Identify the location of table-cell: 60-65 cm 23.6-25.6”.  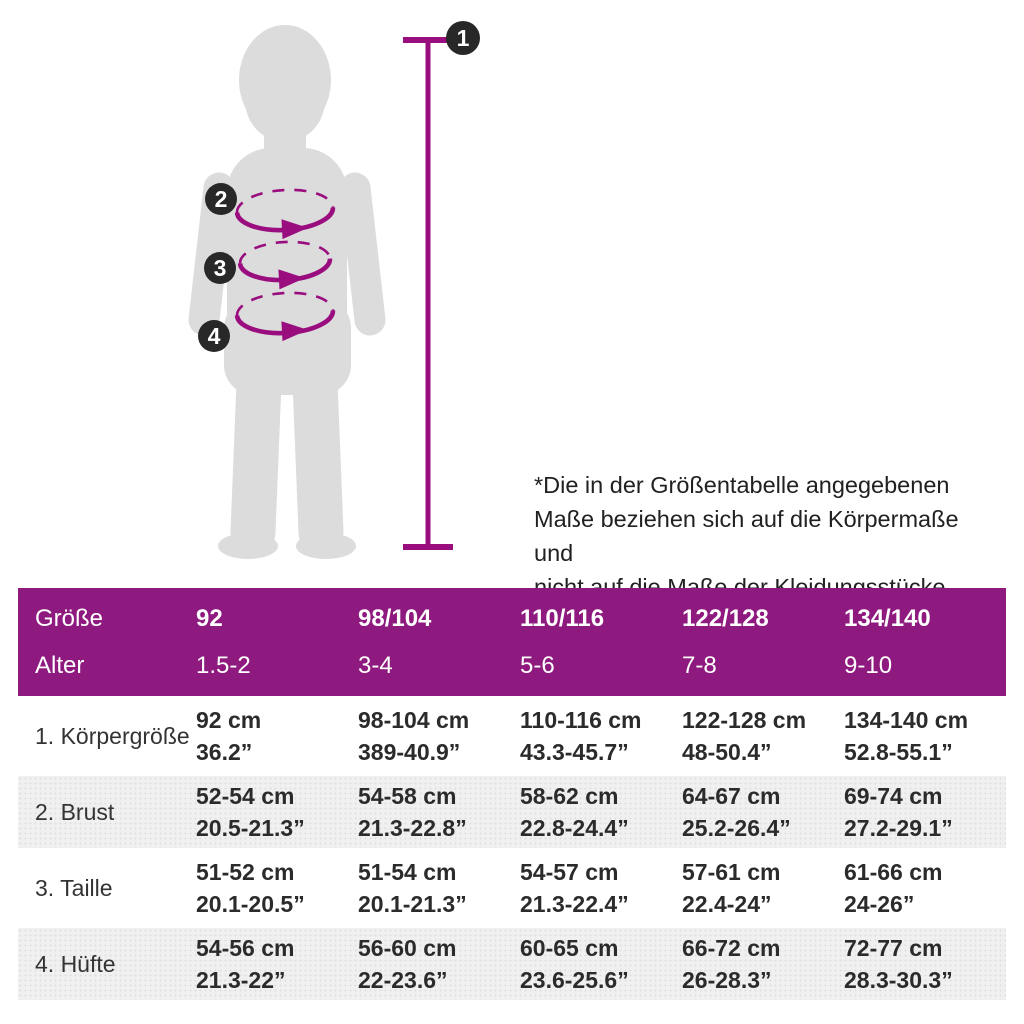
(574, 964).